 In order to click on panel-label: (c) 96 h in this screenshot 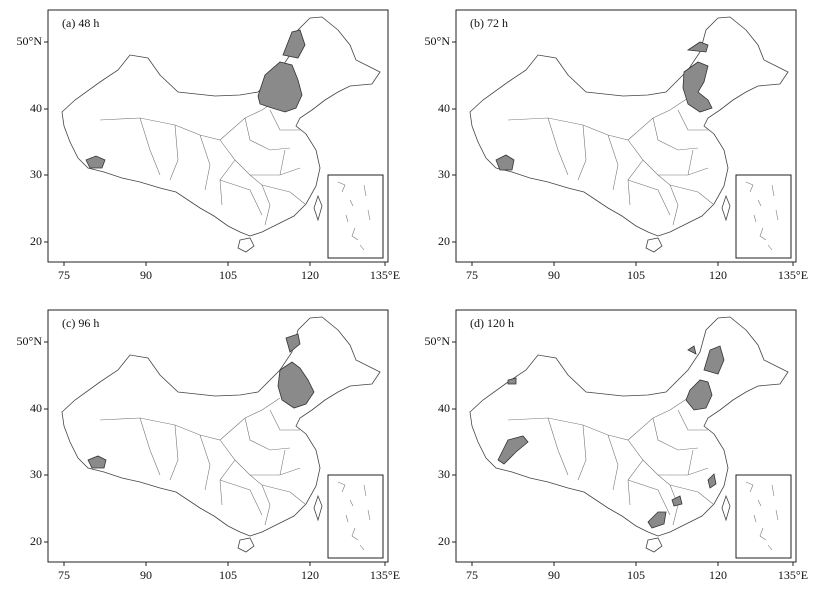, I will do `click(80, 323)`.